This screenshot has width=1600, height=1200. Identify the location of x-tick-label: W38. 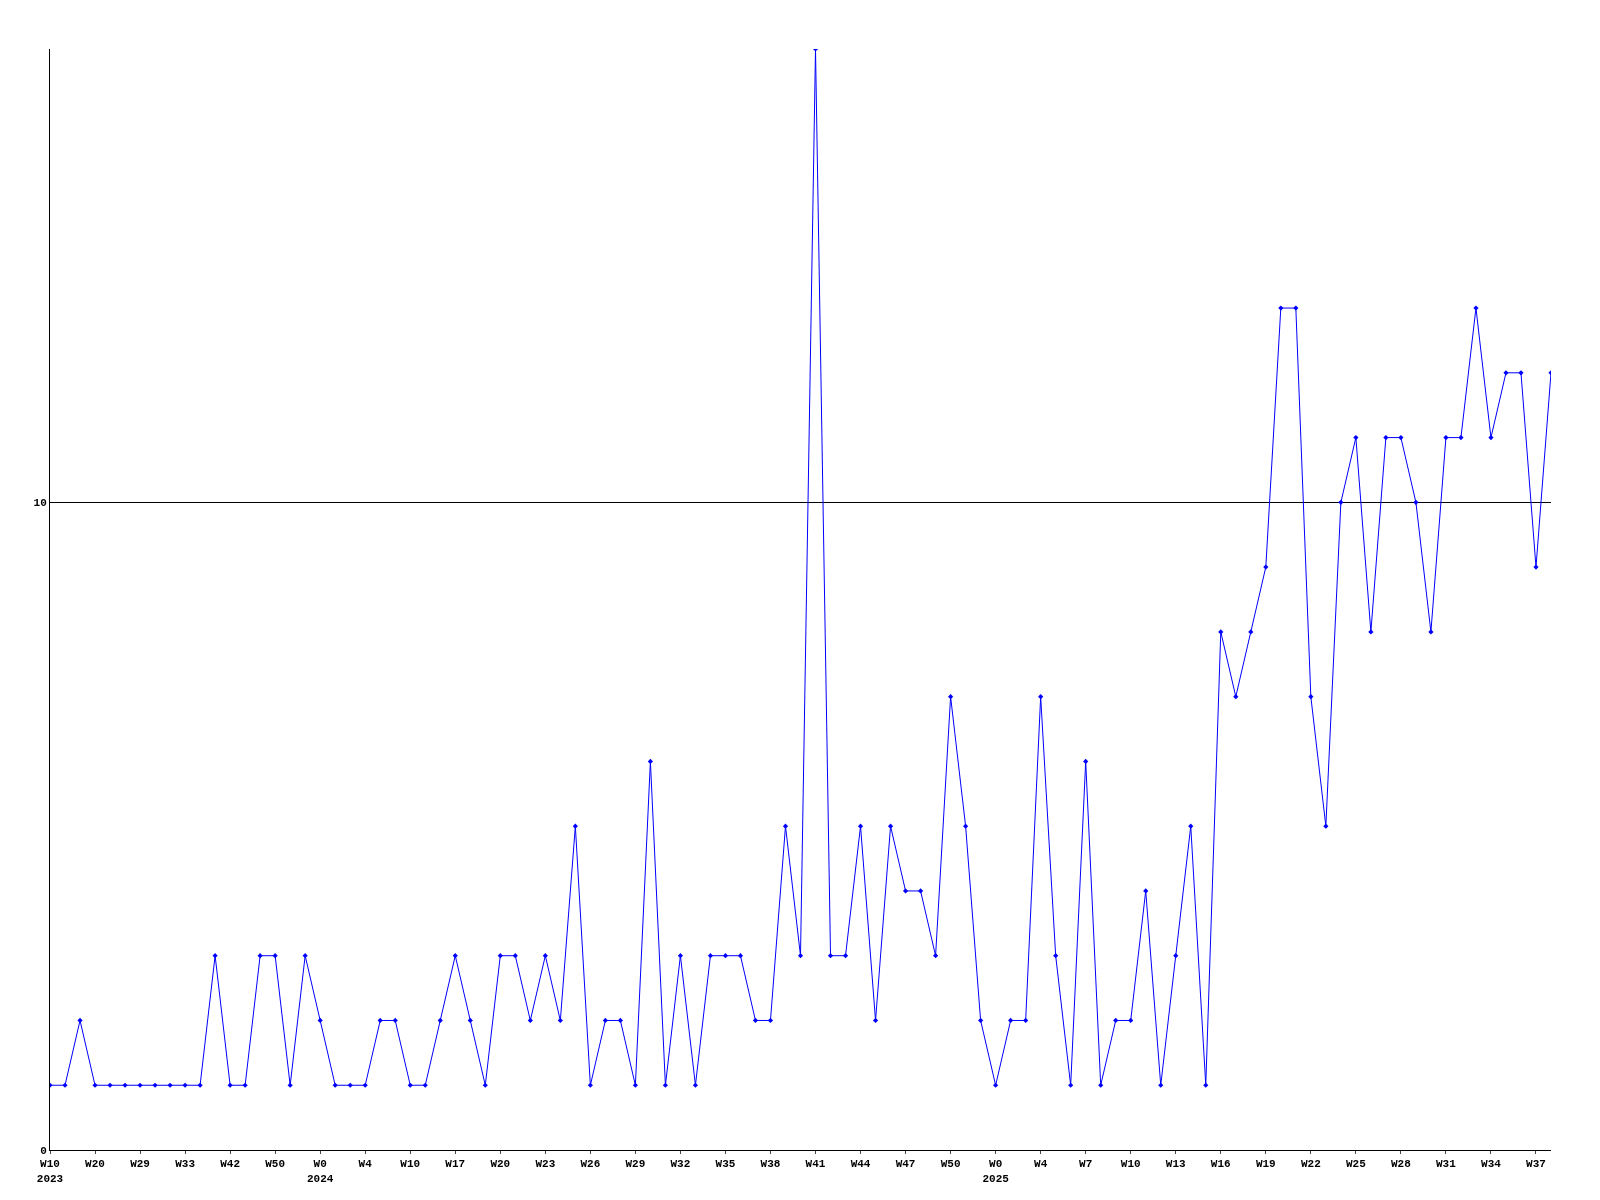
(770, 1164).